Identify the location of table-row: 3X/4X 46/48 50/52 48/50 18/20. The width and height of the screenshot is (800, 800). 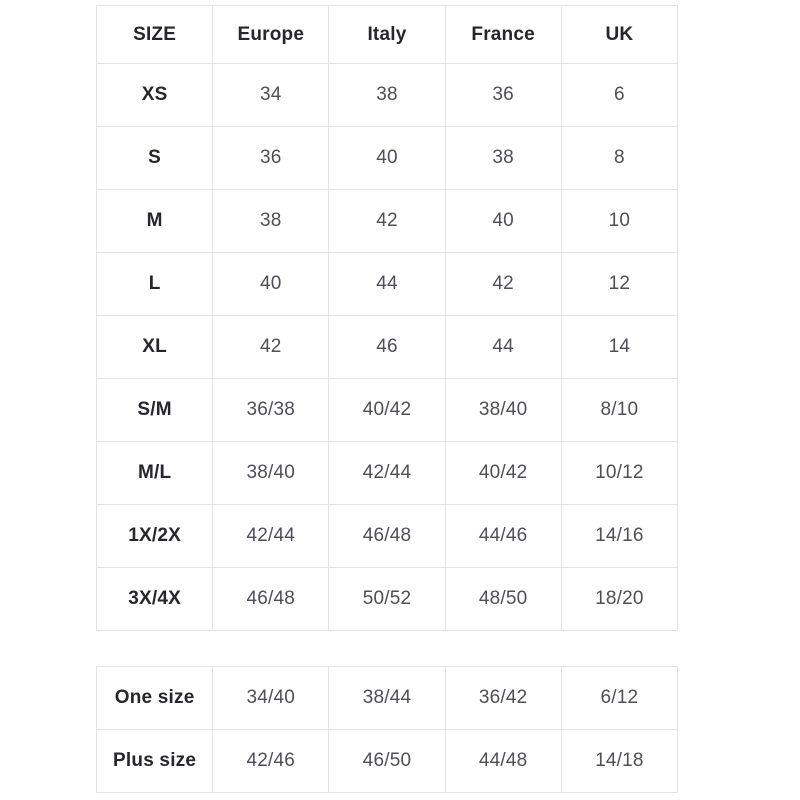
(387, 599).